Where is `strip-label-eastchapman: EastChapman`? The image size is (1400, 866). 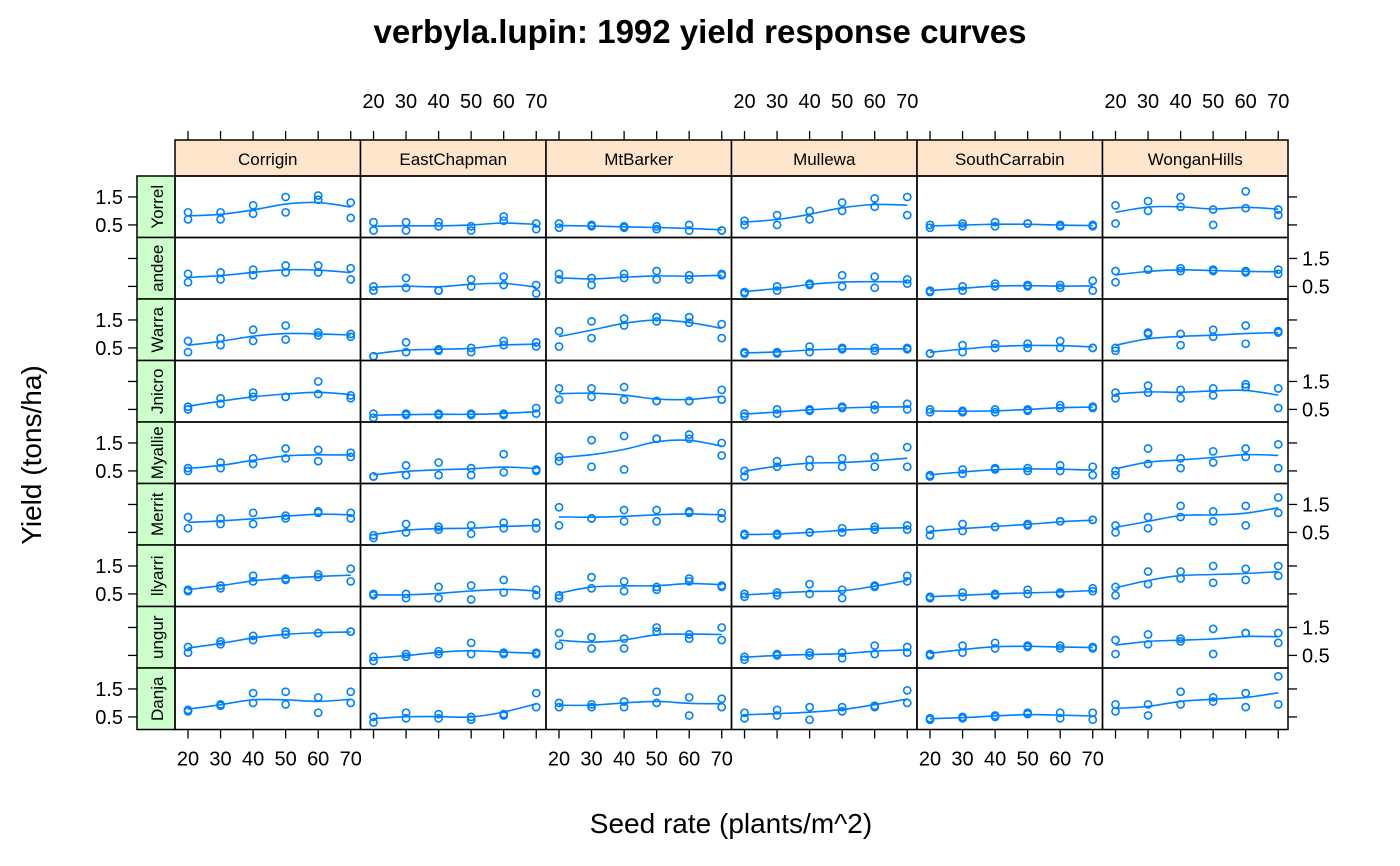 strip-label-eastchapman: EastChapman is located at coordinates (453, 159).